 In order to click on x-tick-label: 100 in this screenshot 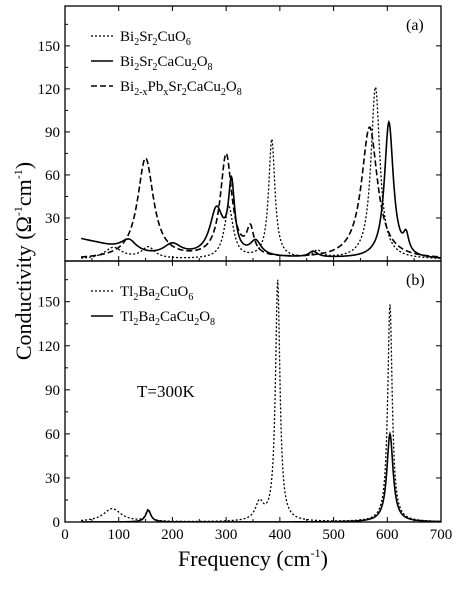, I will do `click(118, 535)`.